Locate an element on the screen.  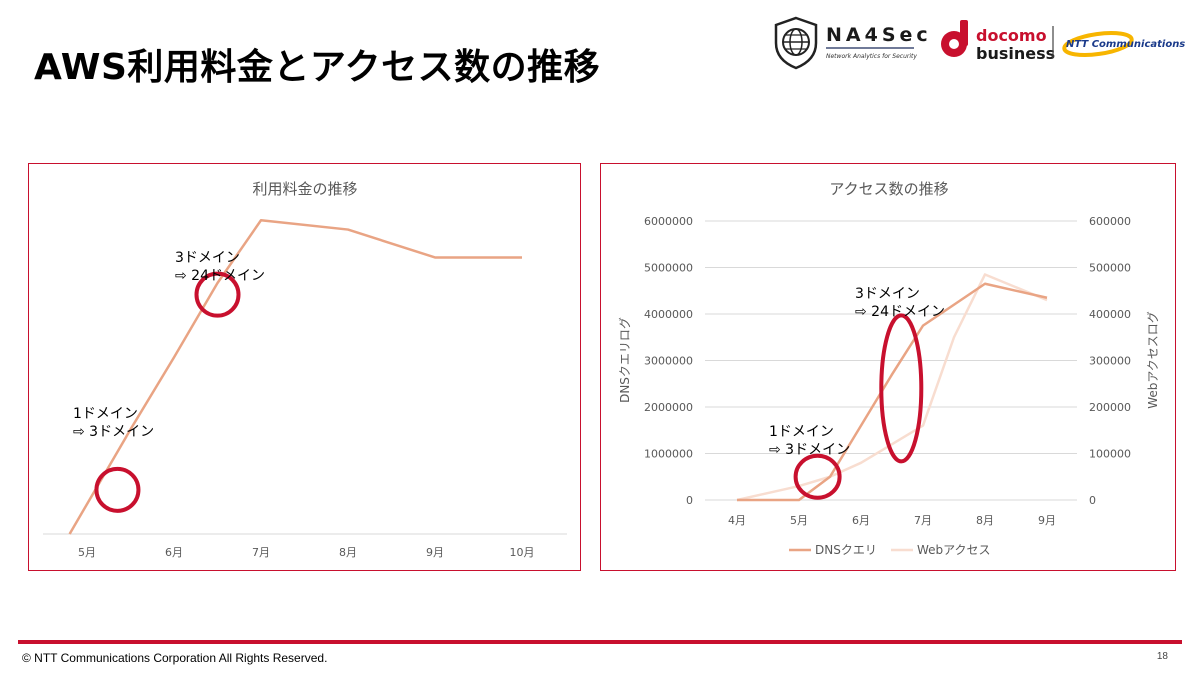
y2-tick-label: 500000 is located at coordinates (1110, 268).